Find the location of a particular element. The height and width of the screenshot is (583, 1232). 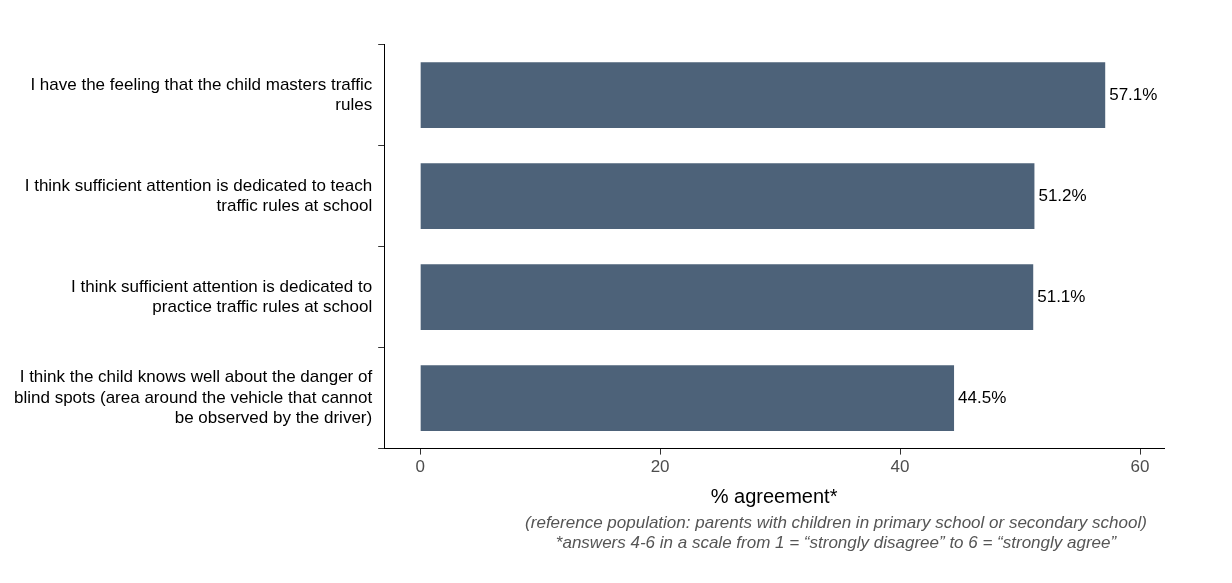

x-tick-label: 0 is located at coordinates (420, 467).